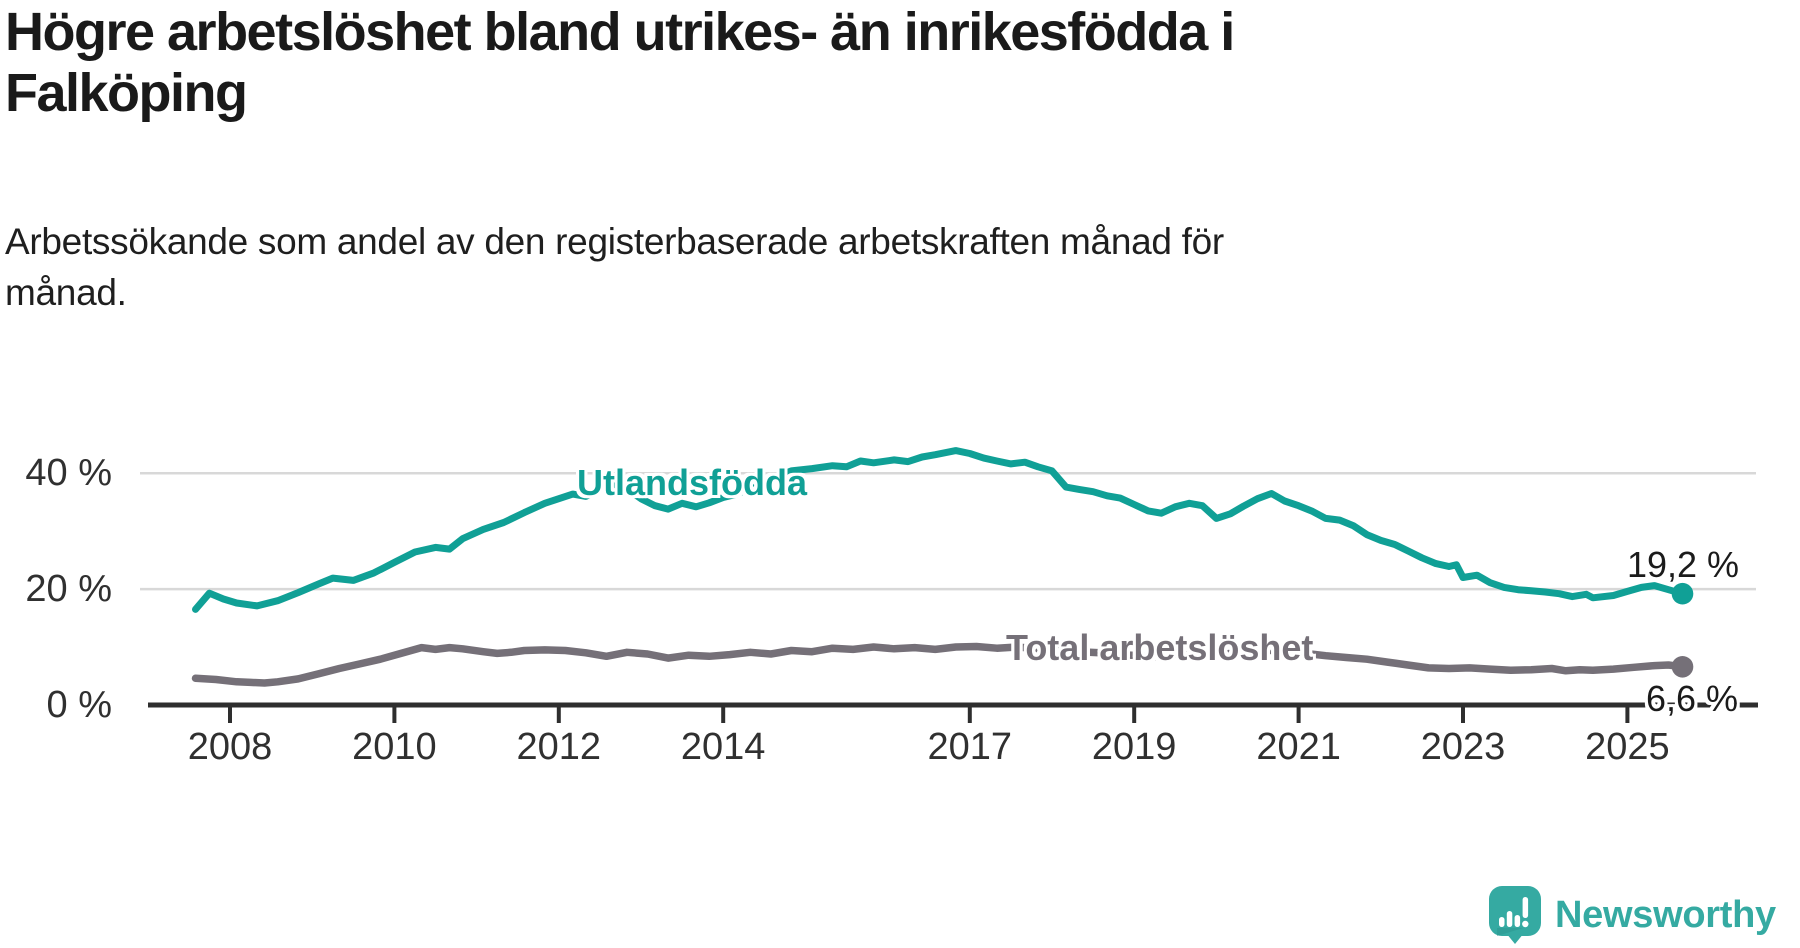 This screenshot has width=1800, height=948. I want to click on series-label-utlandsfodda: Utlandsfödda, so click(692, 482).